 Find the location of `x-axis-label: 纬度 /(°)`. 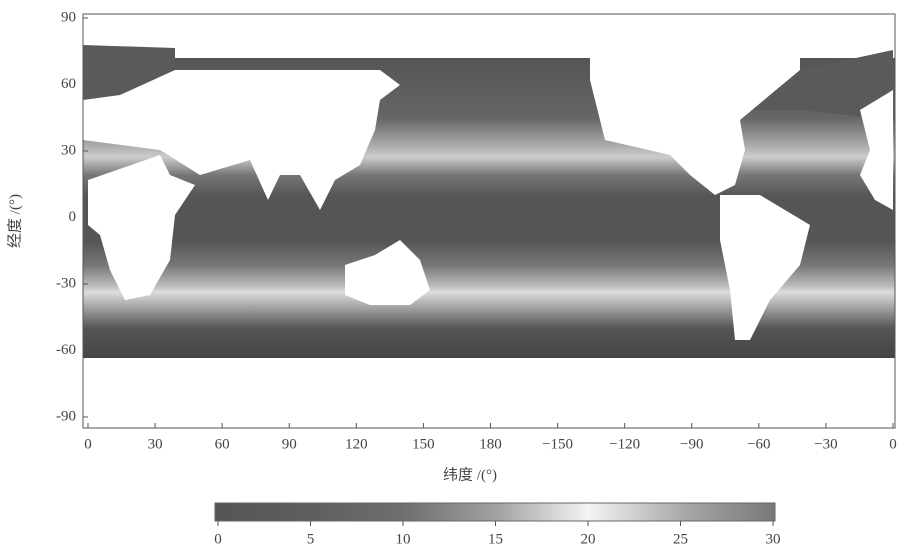

x-axis-label: 纬度 /(°) is located at coordinates (470, 474).